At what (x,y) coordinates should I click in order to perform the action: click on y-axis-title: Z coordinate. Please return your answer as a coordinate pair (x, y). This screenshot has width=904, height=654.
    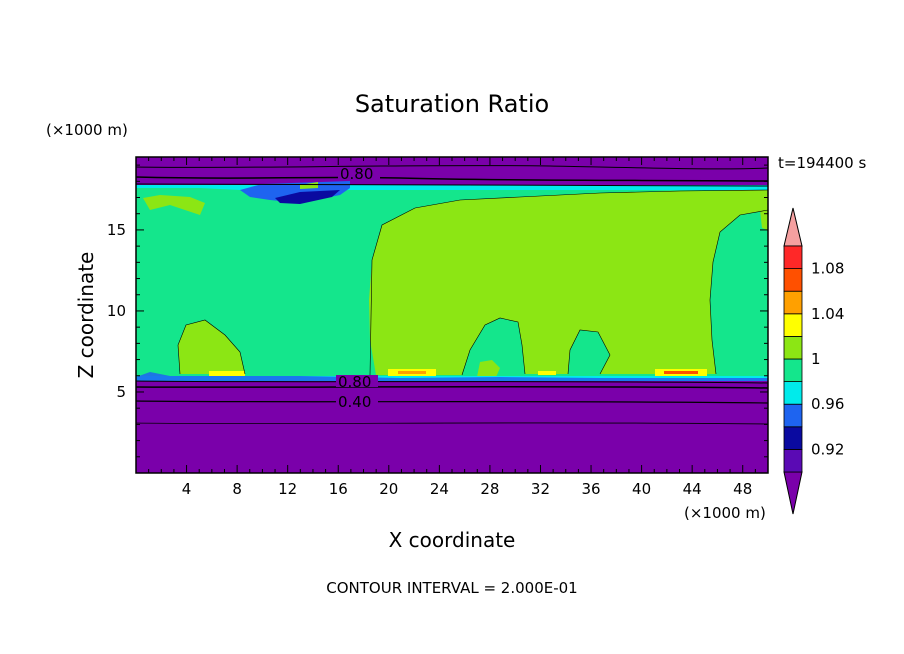
    Looking at the image, I should click on (86, 315).